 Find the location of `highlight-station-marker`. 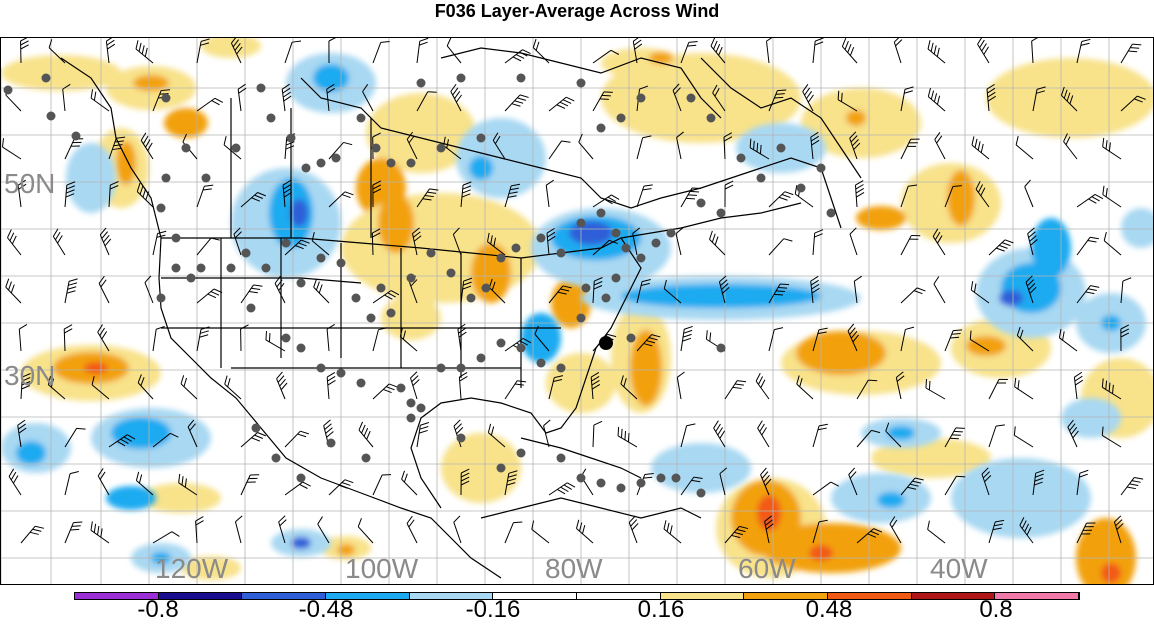

highlight-station-marker is located at coordinates (606, 343).